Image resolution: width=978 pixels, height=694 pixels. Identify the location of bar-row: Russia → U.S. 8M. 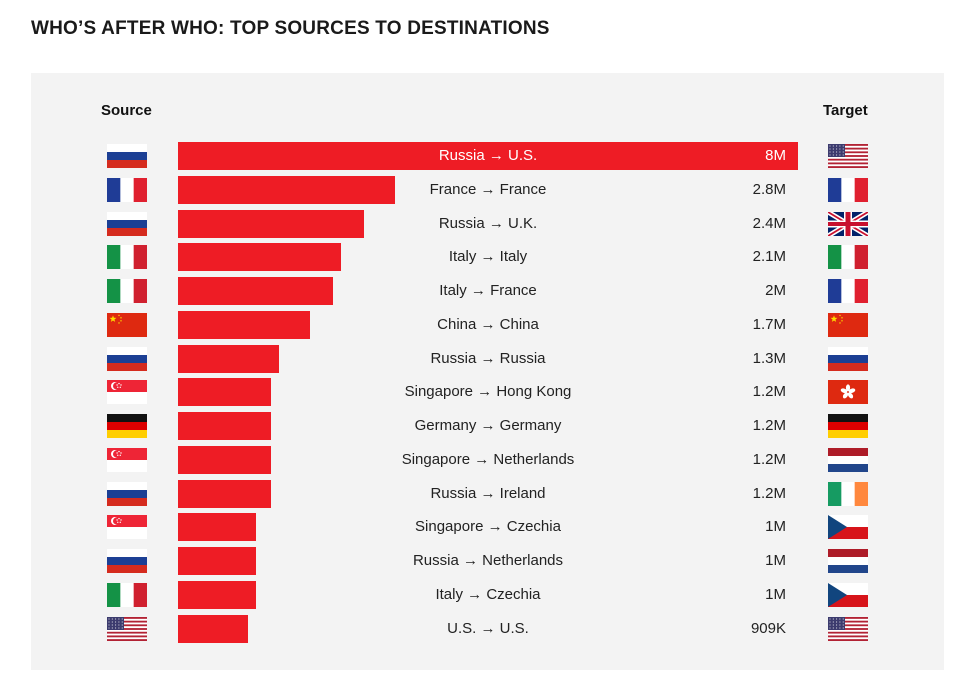
(489, 156).